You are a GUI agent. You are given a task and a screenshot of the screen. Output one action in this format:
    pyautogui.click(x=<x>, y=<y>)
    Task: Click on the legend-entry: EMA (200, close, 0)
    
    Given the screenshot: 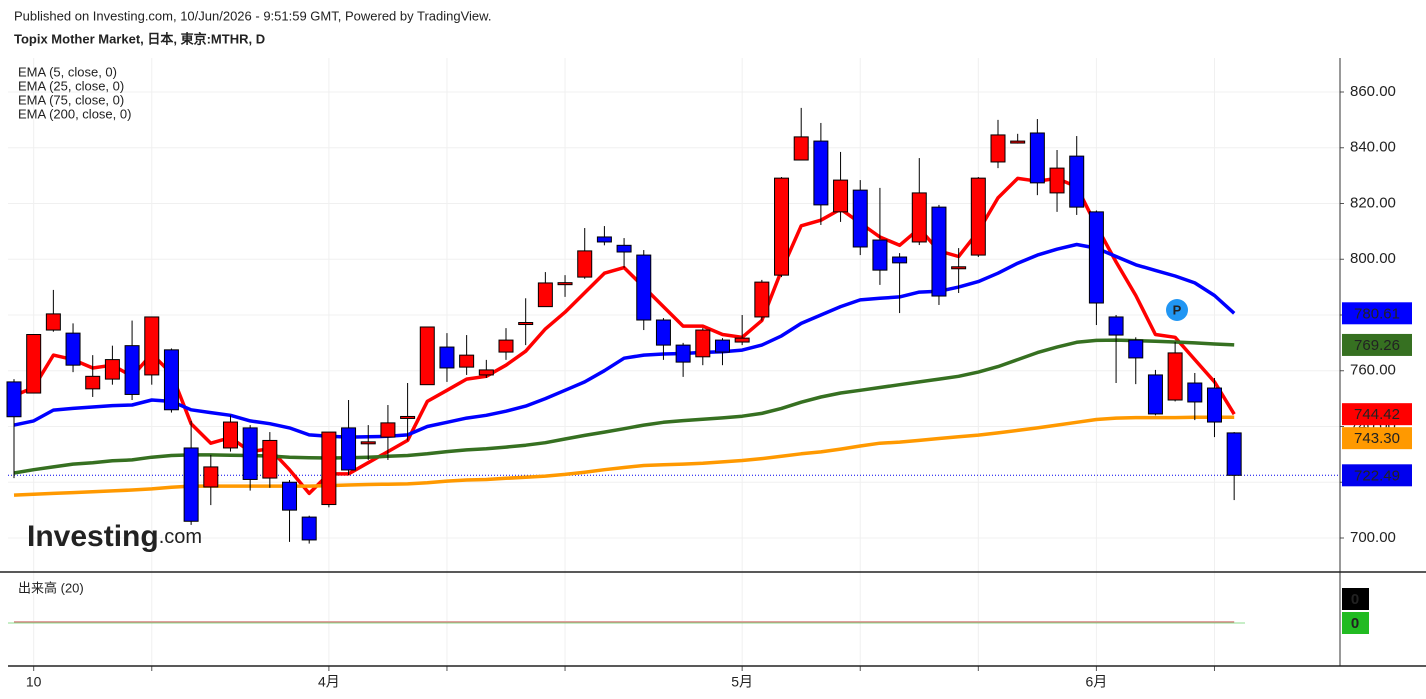 What is the action you would take?
    pyautogui.click(x=74, y=113)
    